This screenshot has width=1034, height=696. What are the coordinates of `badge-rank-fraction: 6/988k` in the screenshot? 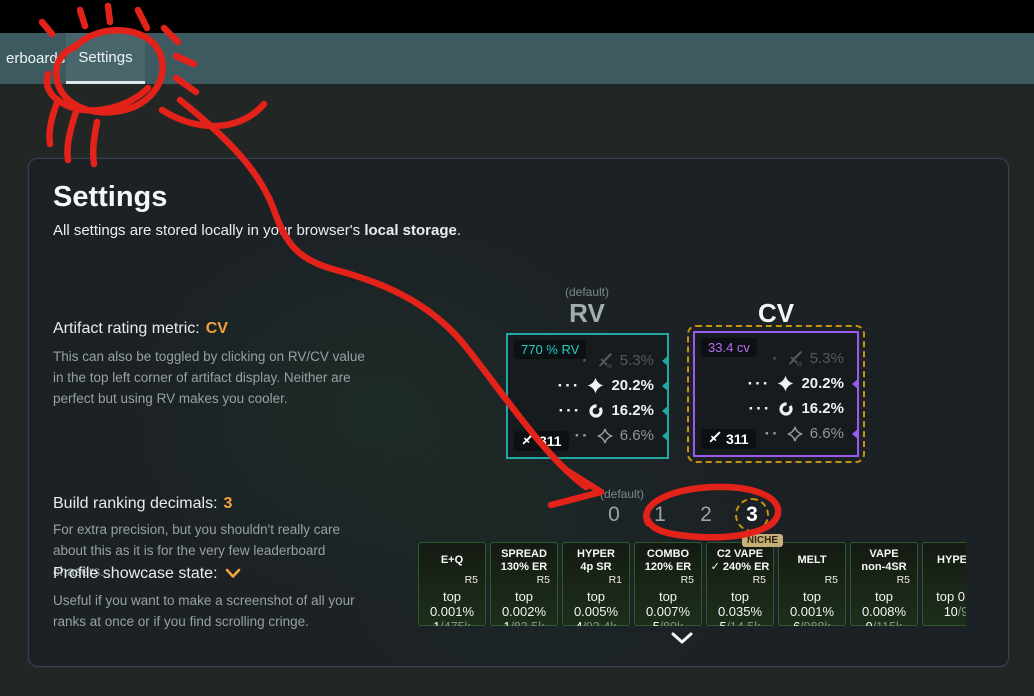 It's located at (812, 623).